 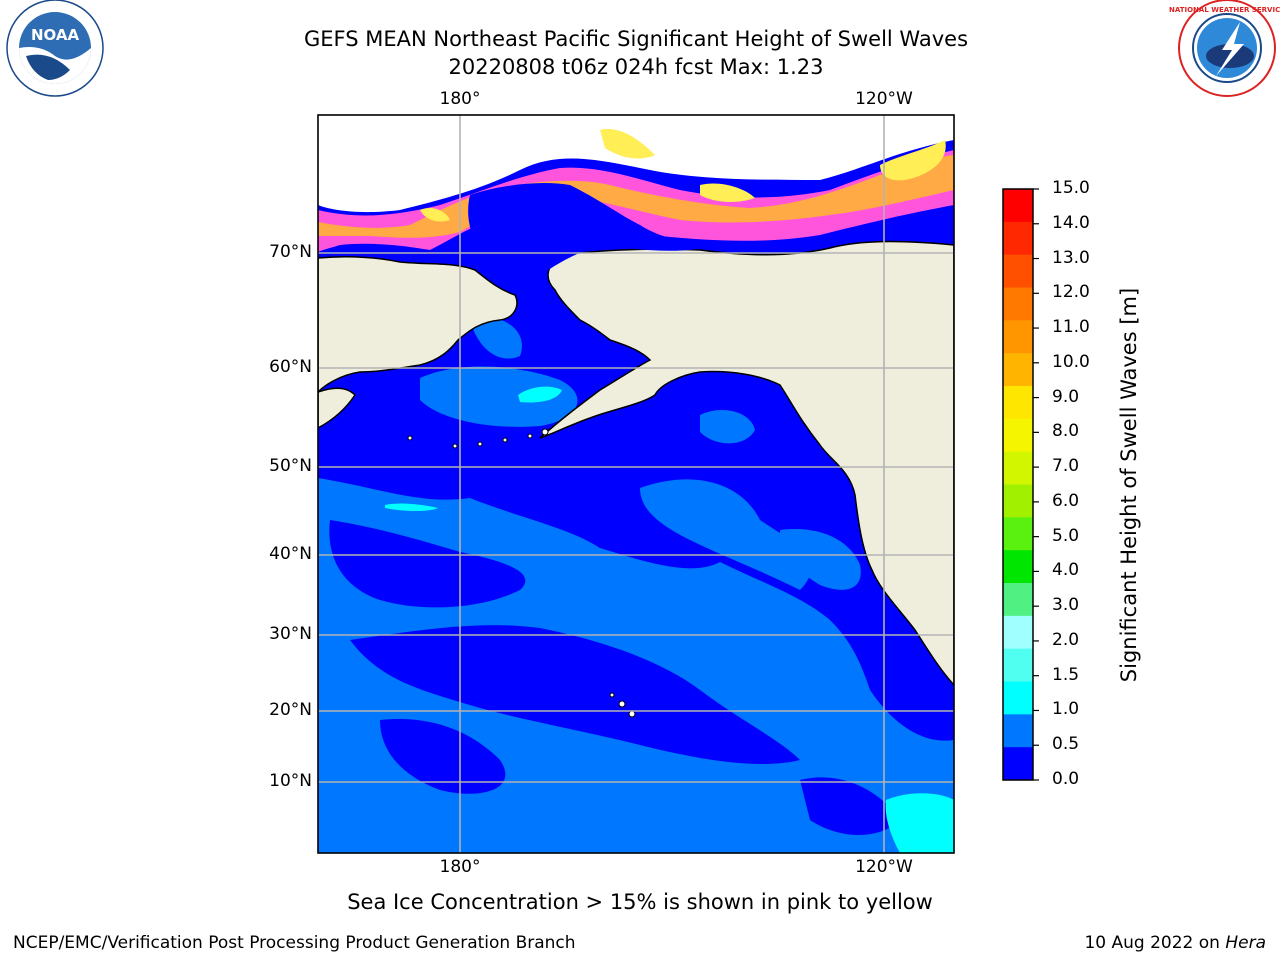 I want to click on colorbar-tick-label: 1.5, so click(x=1066, y=674).